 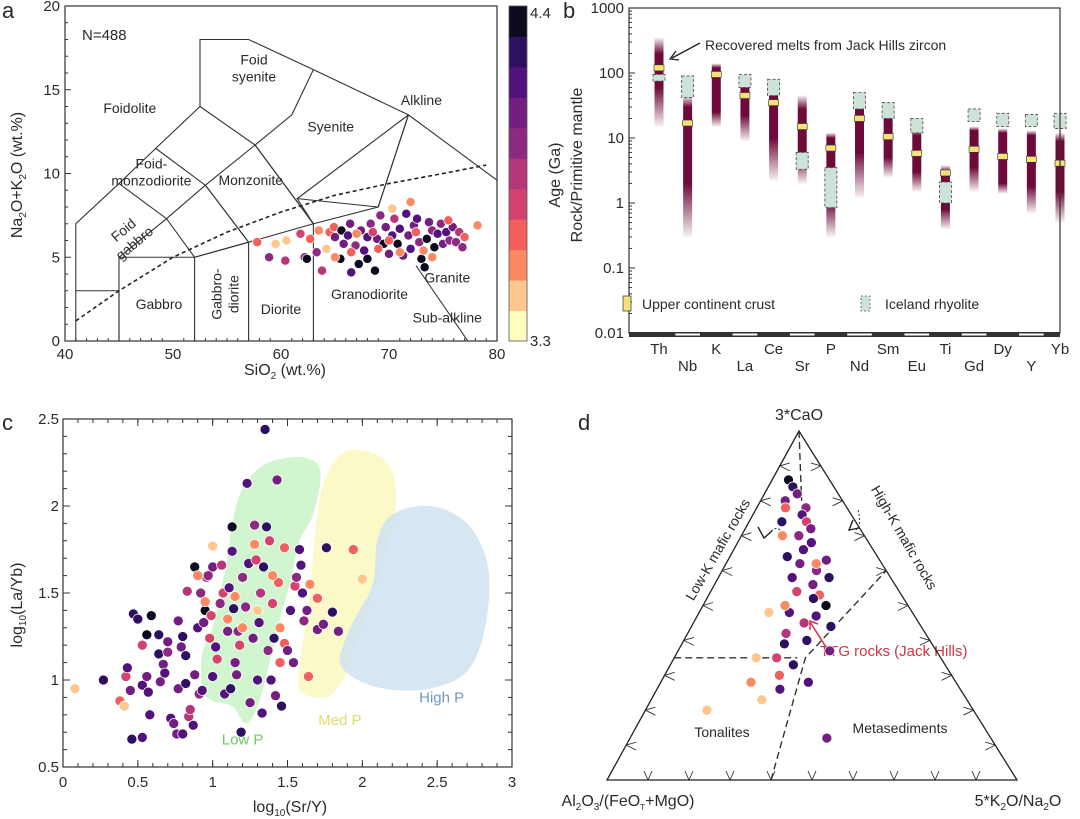 I want to click on ucc-marker, so click(x=917, y=153).